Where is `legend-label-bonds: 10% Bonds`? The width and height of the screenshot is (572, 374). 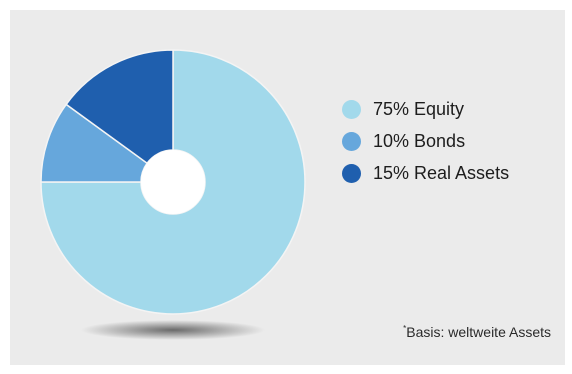 legend-label-bonds: 10% Bonds is located at coordinates (419, 140).